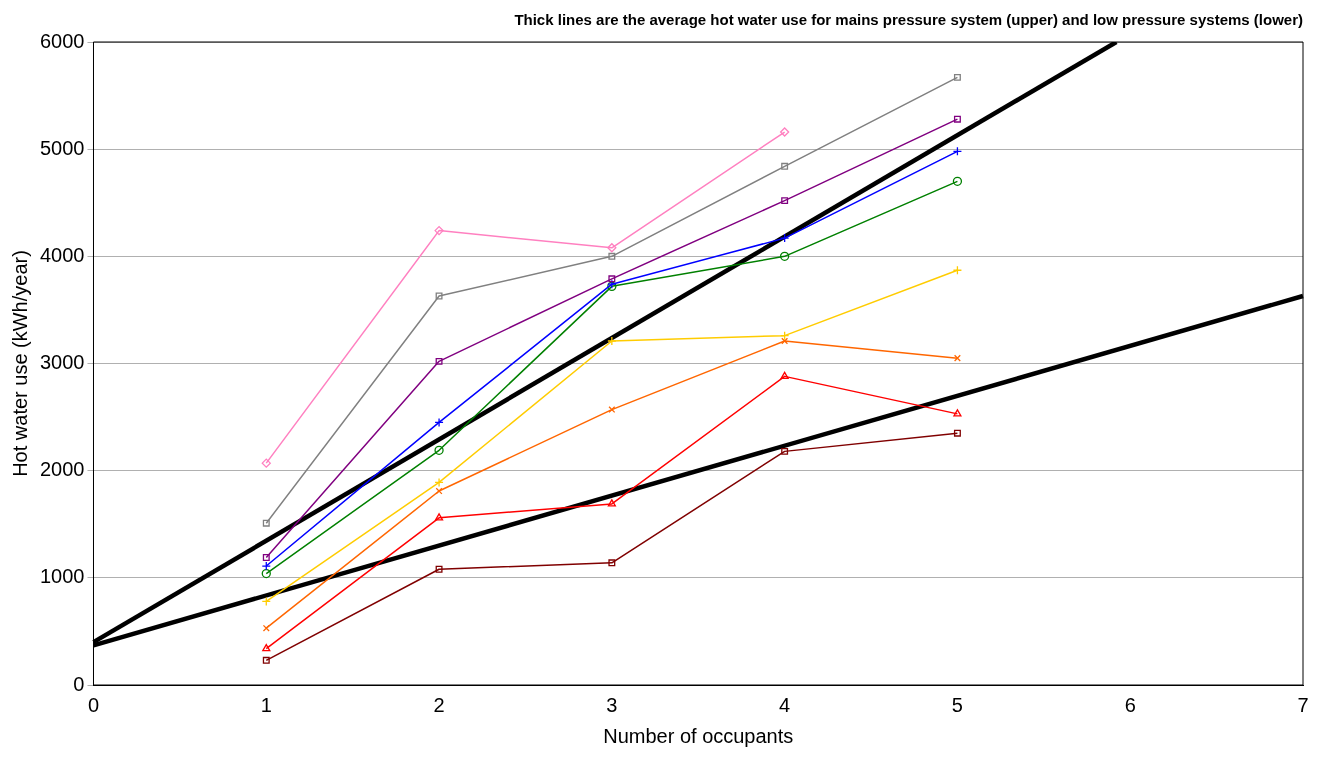 The height and width of the screenshot is (758, 1323). Describe the element at coordinates (62, 469) in the screenshot. I see `y-tick-label: 2000` at that location.